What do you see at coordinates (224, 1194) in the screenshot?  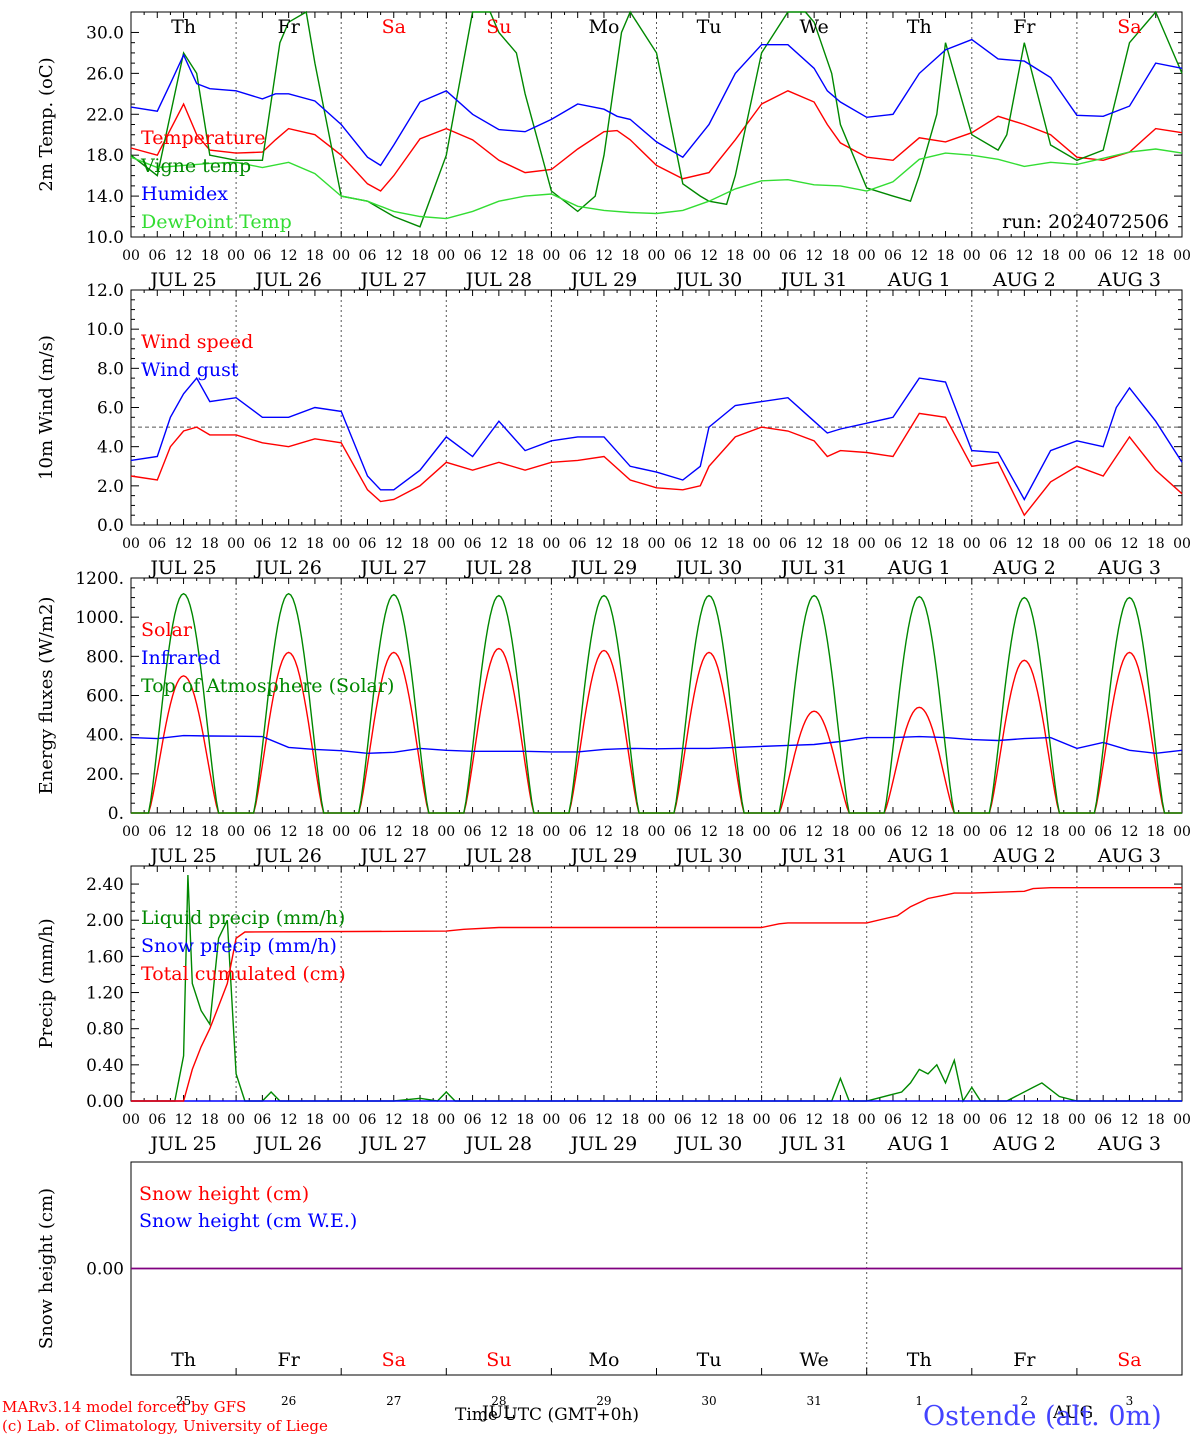 I see `legend-entry: Snow height (cm)` at bounding box center [224, 1194].